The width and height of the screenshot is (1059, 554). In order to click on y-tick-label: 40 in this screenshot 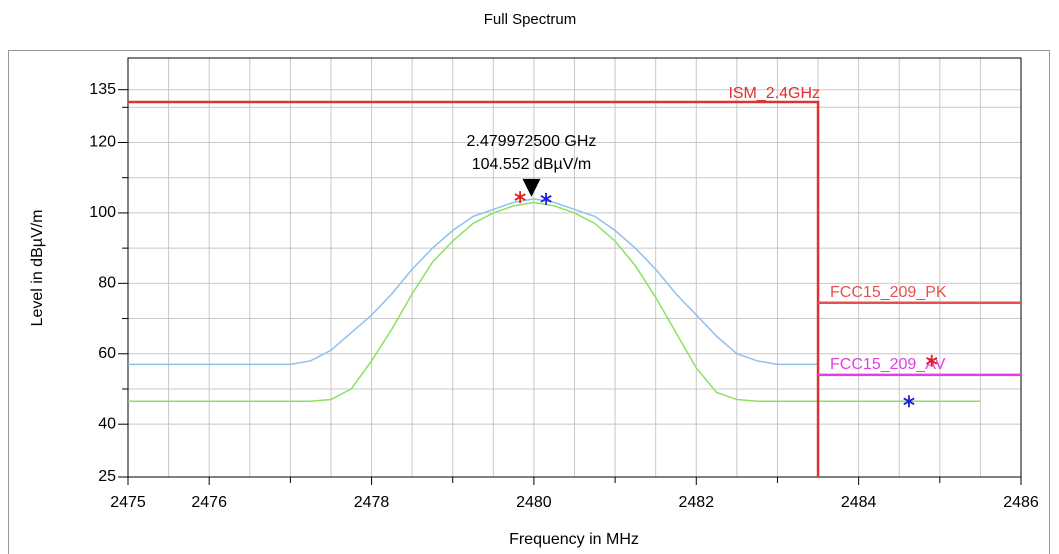, I will do `click(107, 423)`.